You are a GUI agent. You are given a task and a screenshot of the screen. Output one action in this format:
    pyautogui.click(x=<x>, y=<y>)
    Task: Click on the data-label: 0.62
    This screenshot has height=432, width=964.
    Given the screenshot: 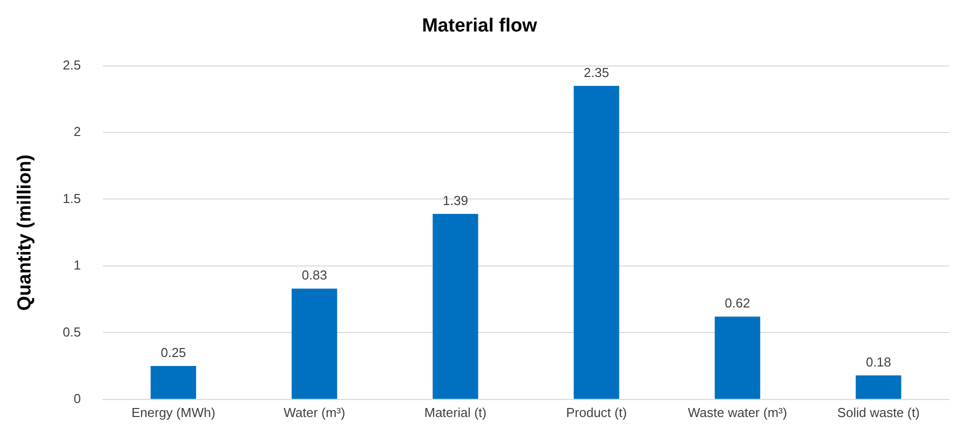 What is the action you would take?
    pyautogui.click(x=737, y=303)
    